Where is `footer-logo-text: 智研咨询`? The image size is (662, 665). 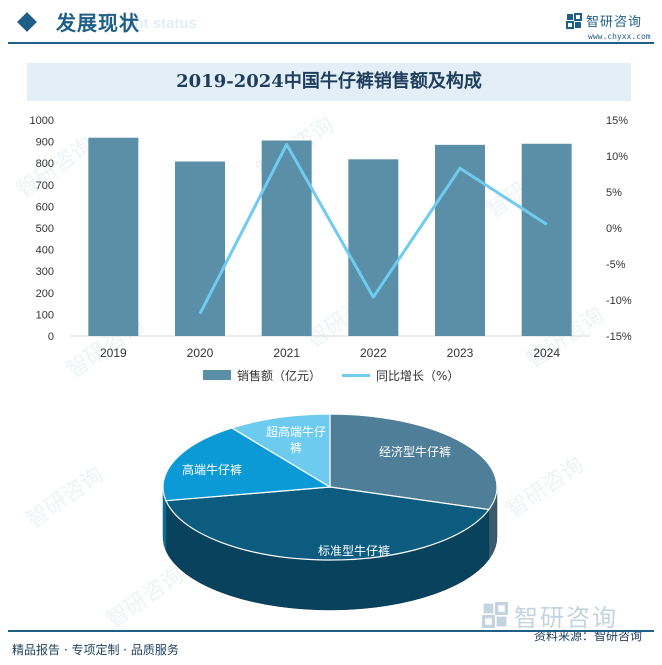 footer-logo-text: 智研咨询 is located at coordinates (566, 618).